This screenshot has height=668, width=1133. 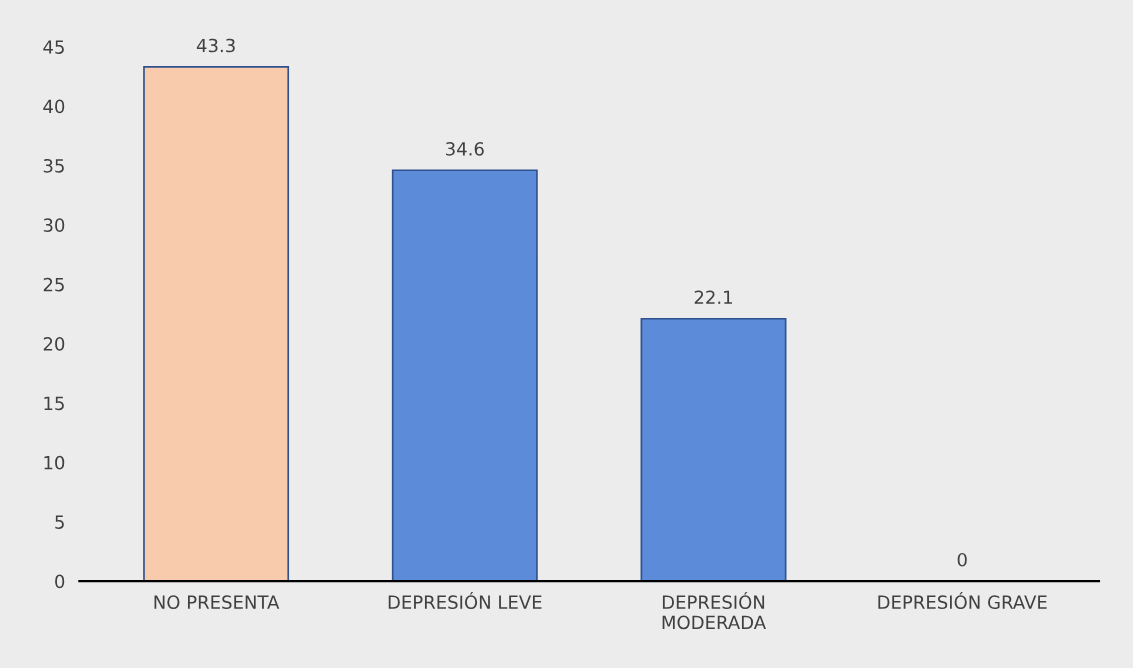 What do you see at coordinates (714, 611) in the screenshot?
I see `x-tick-label: DEPRESIÓN MODERADA` at bounding box center [714, 611].